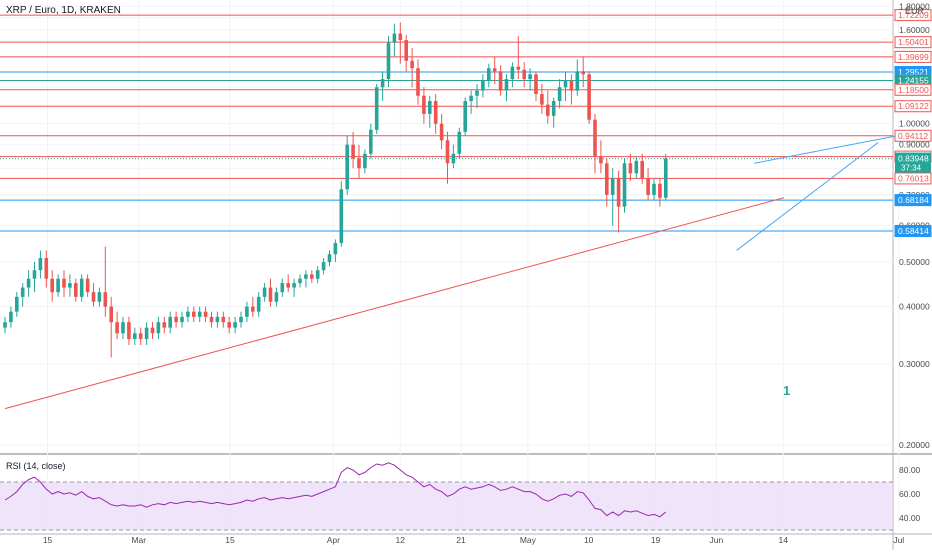 The image size is (932, 555). What do you see at coordinates (913, 136) in the screenshot?
I see `price-level-label: 0.94112` at bounding box center [913, 136].